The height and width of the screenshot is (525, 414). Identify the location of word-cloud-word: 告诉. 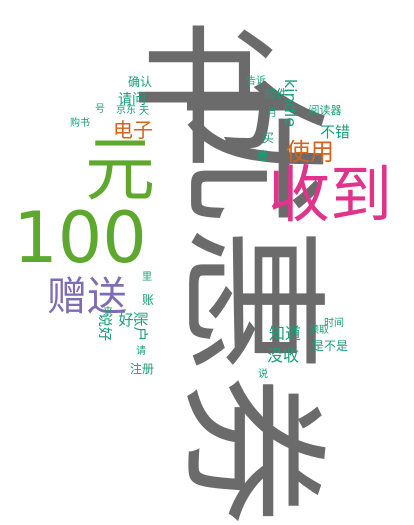
(256, 81).